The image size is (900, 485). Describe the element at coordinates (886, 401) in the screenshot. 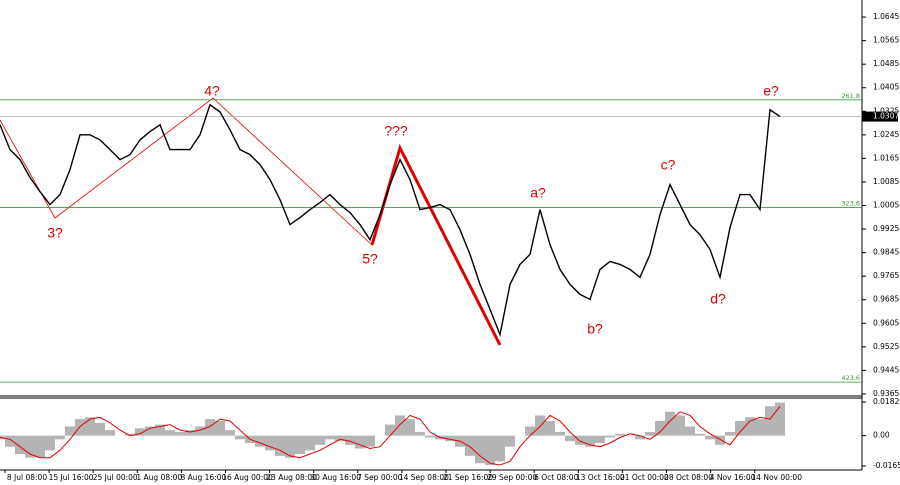

I see `osc-tick-label: 0.01829` at that location.